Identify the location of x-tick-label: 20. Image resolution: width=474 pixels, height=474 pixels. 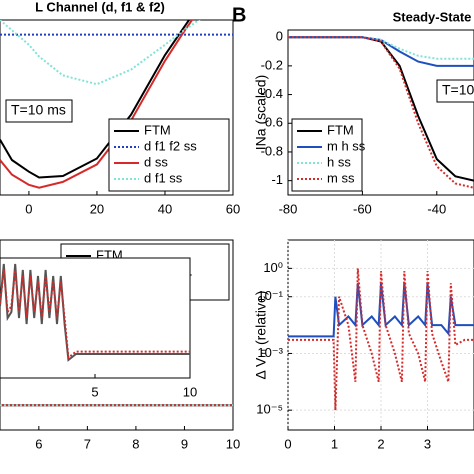
(97, 208).